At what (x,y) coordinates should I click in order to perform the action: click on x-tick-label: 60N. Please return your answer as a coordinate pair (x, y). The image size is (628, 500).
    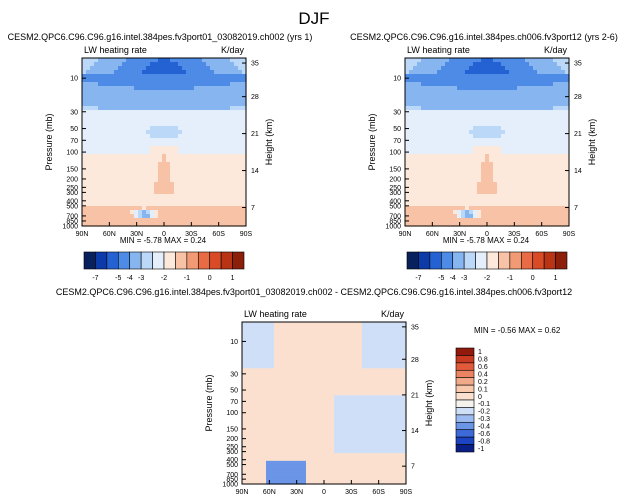
    Looking at the image, I should click on (432, 234).